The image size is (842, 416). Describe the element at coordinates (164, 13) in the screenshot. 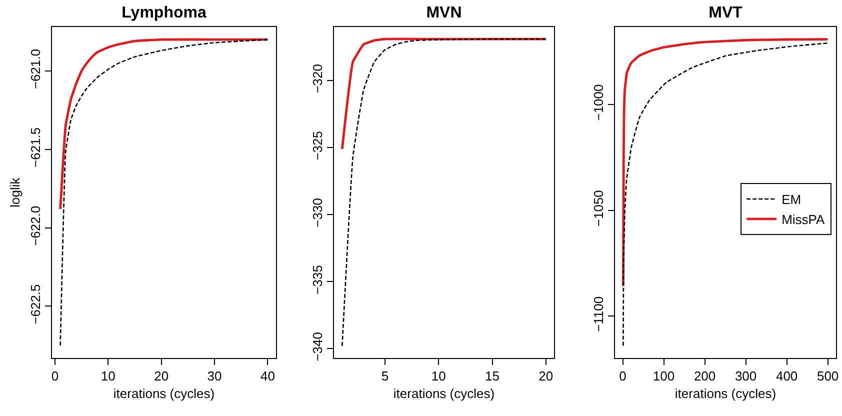

I see `chart-title: Lymphoma` at that location.